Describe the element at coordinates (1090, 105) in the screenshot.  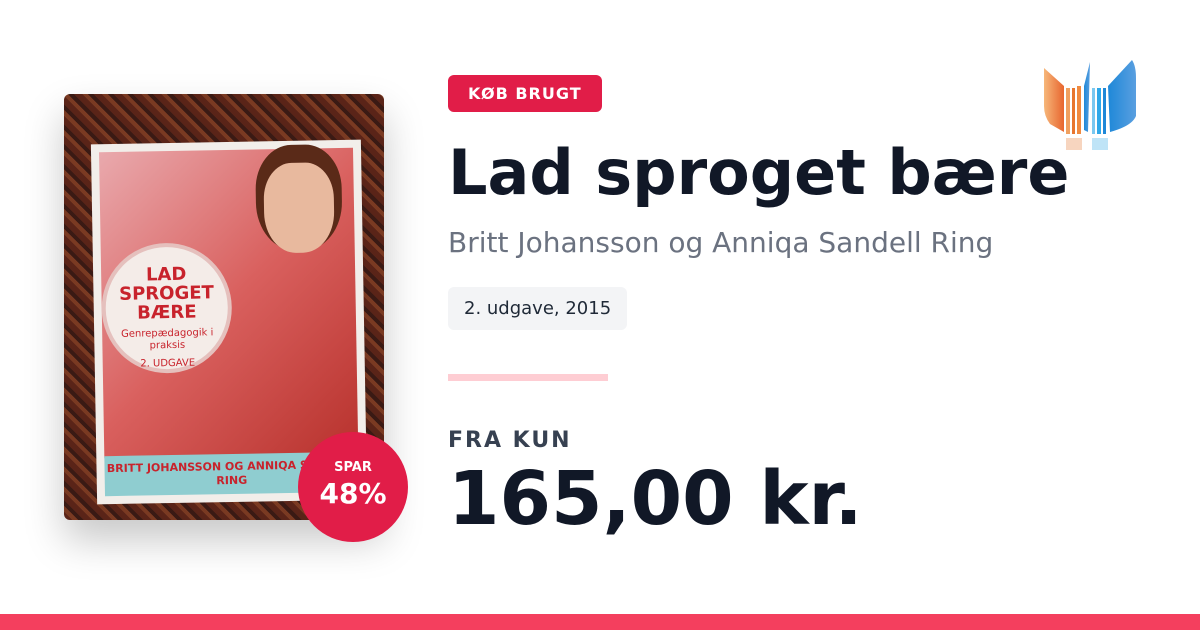
I see `brand-logo-icon` at that location.